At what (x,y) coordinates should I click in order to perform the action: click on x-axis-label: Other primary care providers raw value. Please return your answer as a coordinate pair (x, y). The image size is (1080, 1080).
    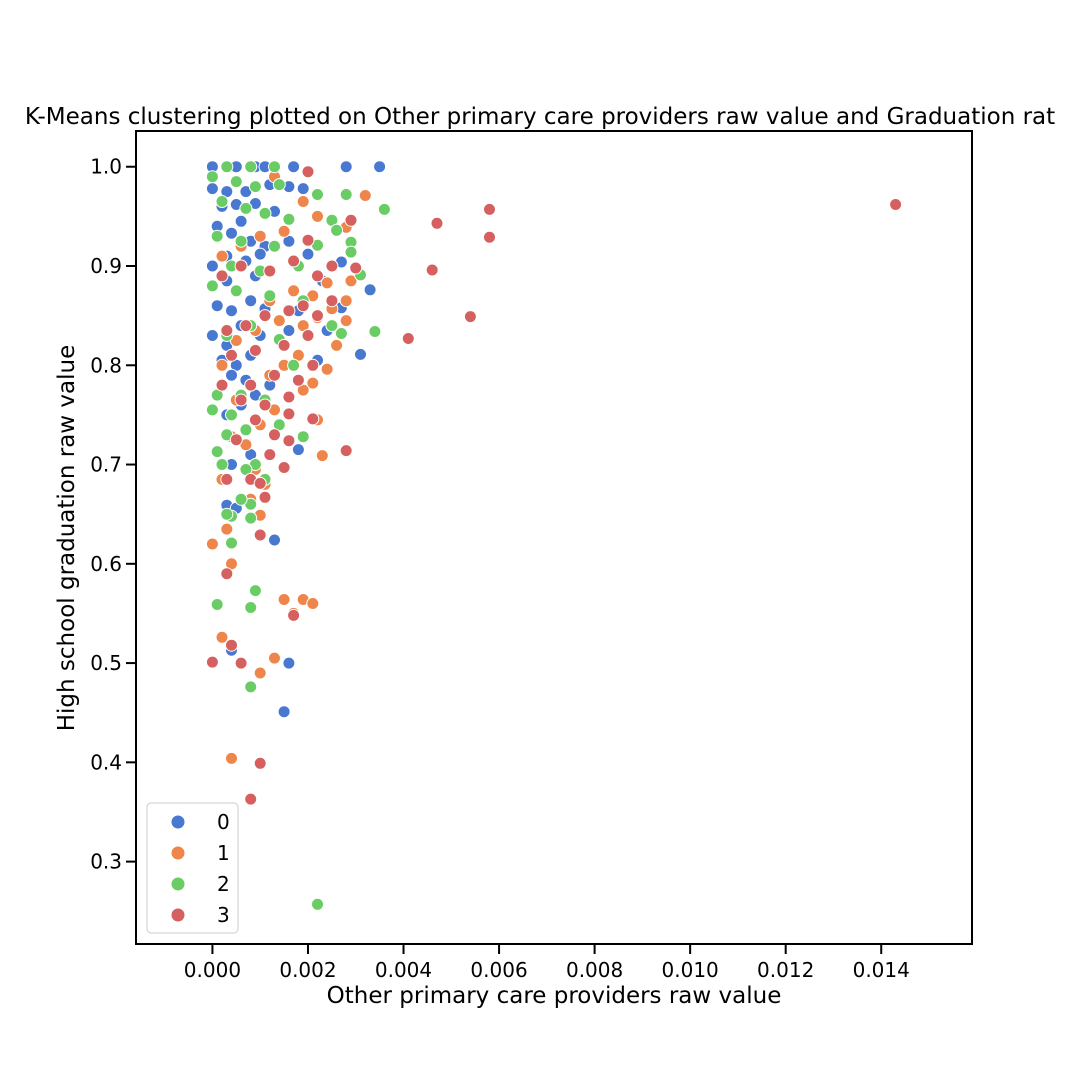
    Looking at the image, I should click on (554, 996).